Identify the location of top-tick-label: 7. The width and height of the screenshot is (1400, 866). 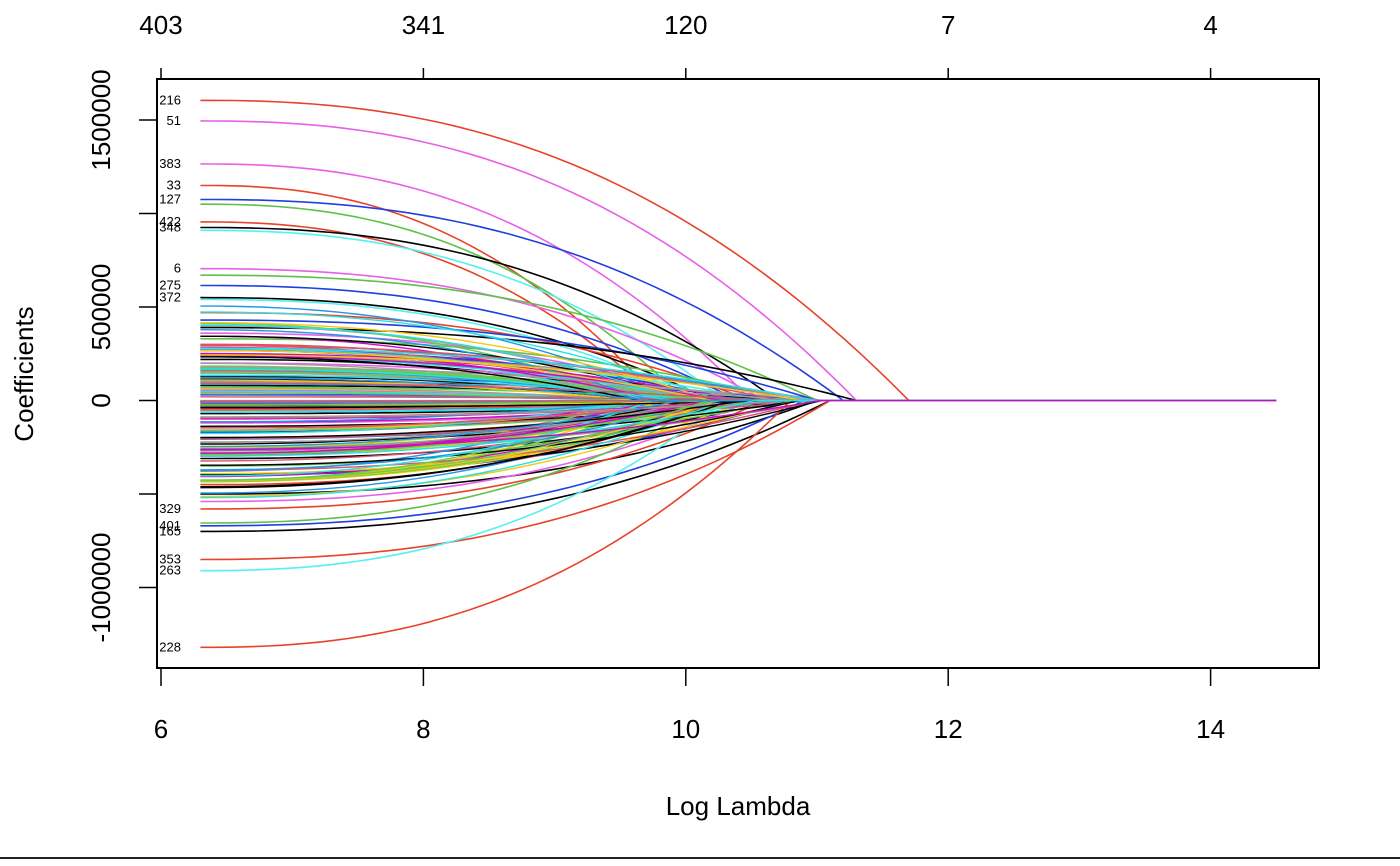
(948, 25).